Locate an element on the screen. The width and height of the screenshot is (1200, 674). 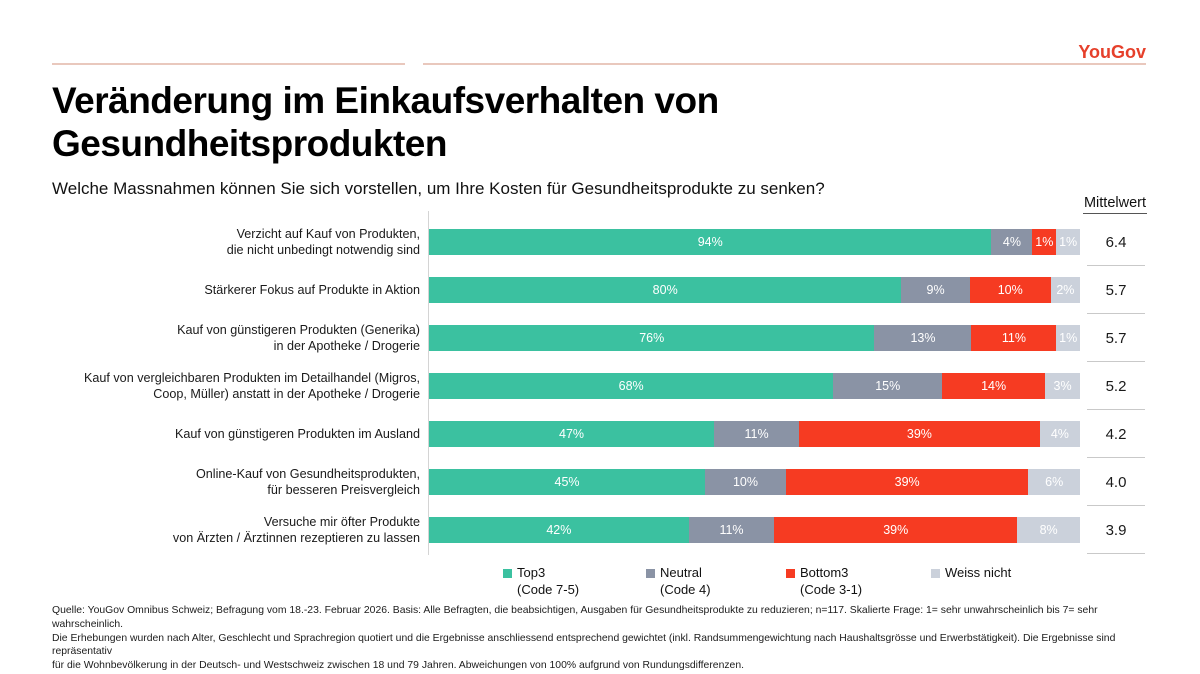
bar-segment-weiss-nicht: 4% is located at coordinates (1059, 434).